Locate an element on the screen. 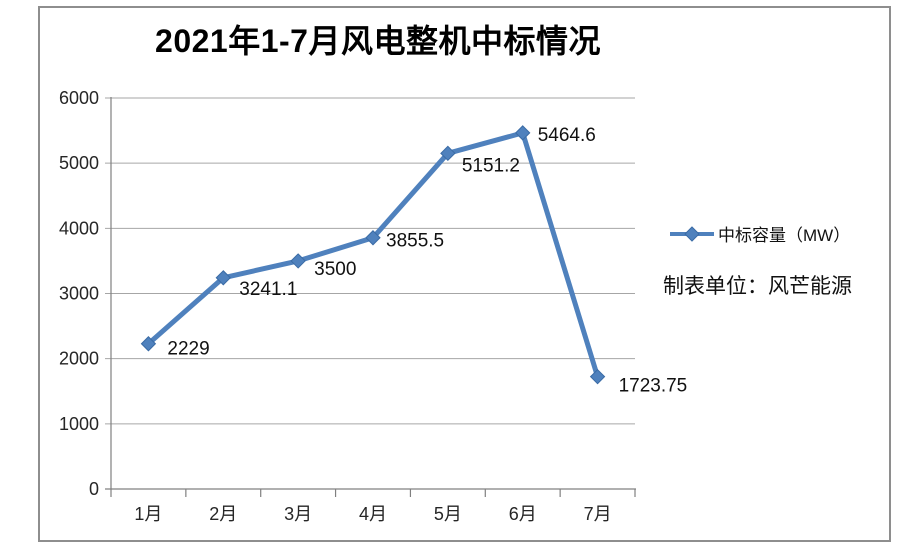 This screenshot has height=544, width=917. svg-text: 1723.75 is located at coordinates (653, 386).